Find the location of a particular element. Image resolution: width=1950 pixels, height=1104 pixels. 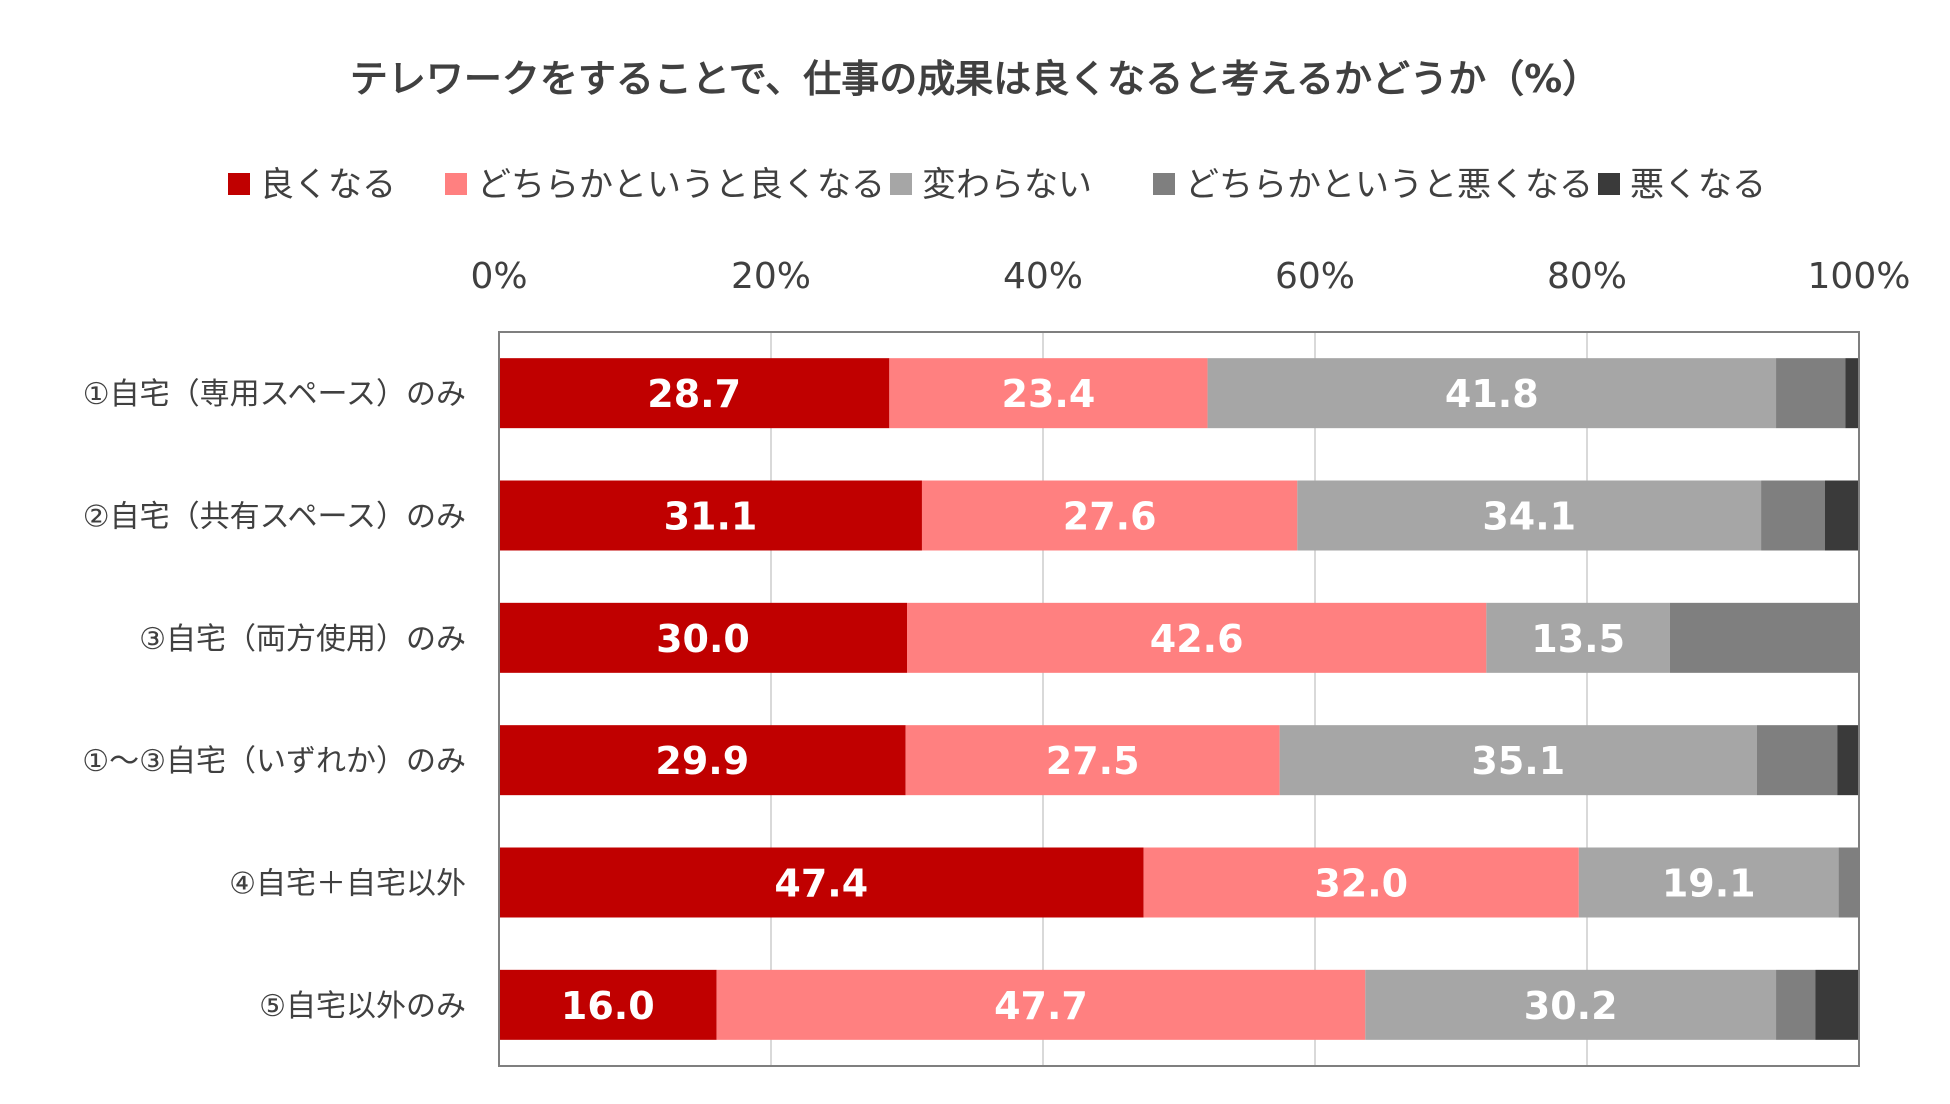

category-label: ②自宅（共有スペース）のみ is located at coordinates (274, 517).